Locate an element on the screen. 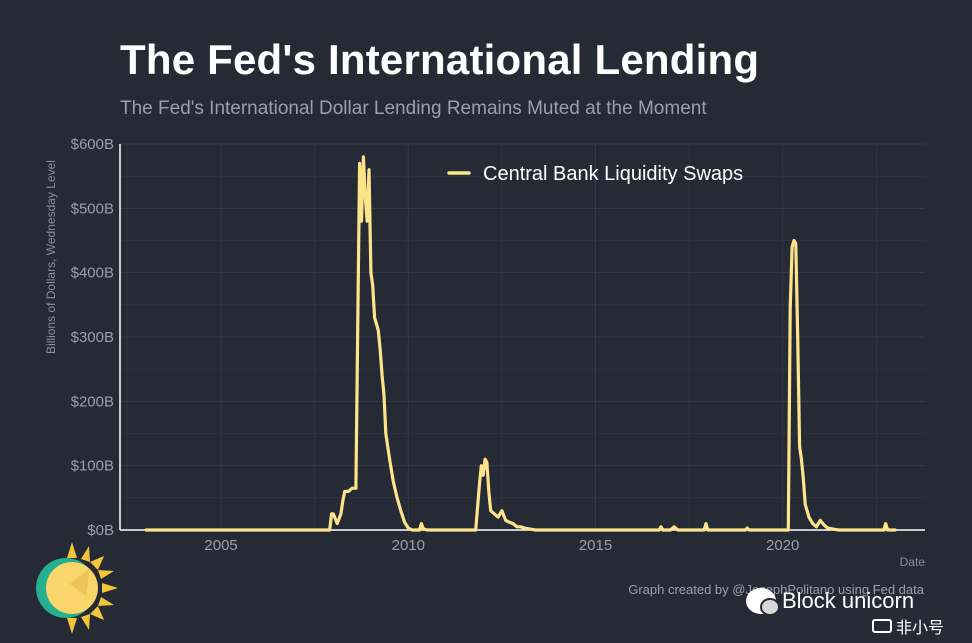  x-tick-label: 2005 is located at coordinates (220, 545).